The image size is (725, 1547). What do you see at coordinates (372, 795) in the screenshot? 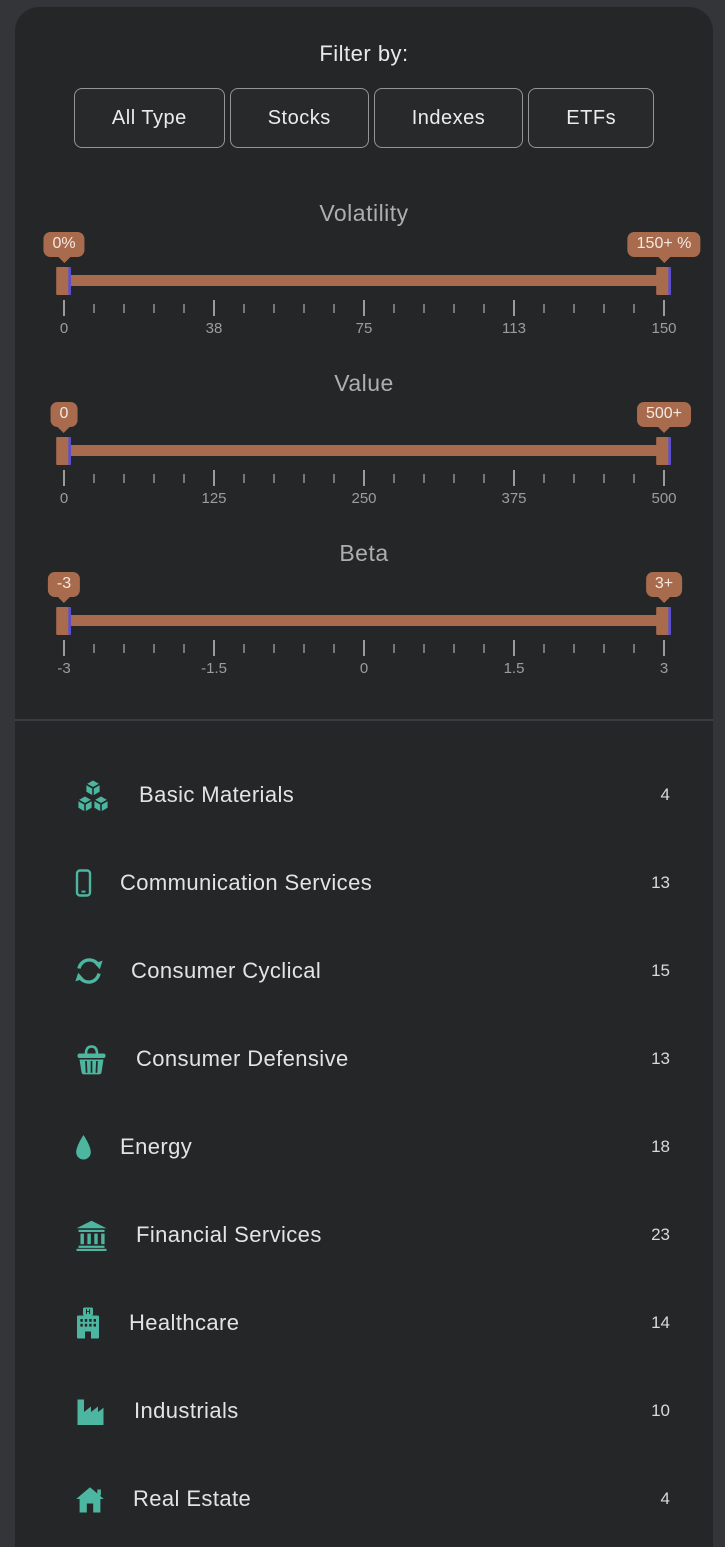
I see `sector-row-basic-materials: Basic Materials 4` at bounding box center [372, 795].